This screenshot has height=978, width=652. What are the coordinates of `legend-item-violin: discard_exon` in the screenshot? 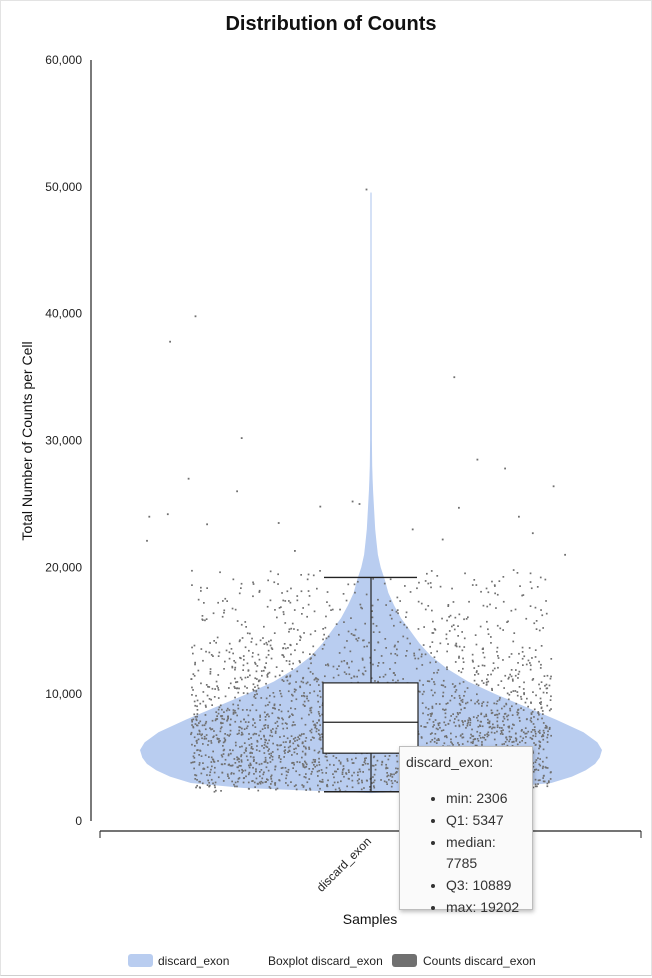 It's located at (178, 961).